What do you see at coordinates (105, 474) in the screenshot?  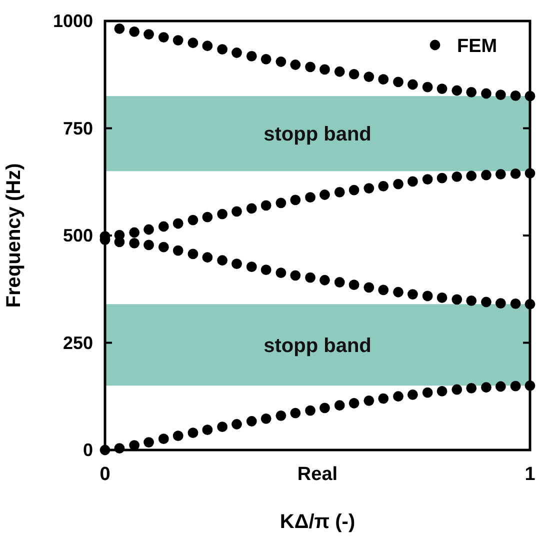 I see `x-tick-label: 0` at bounding box center [105, 474].